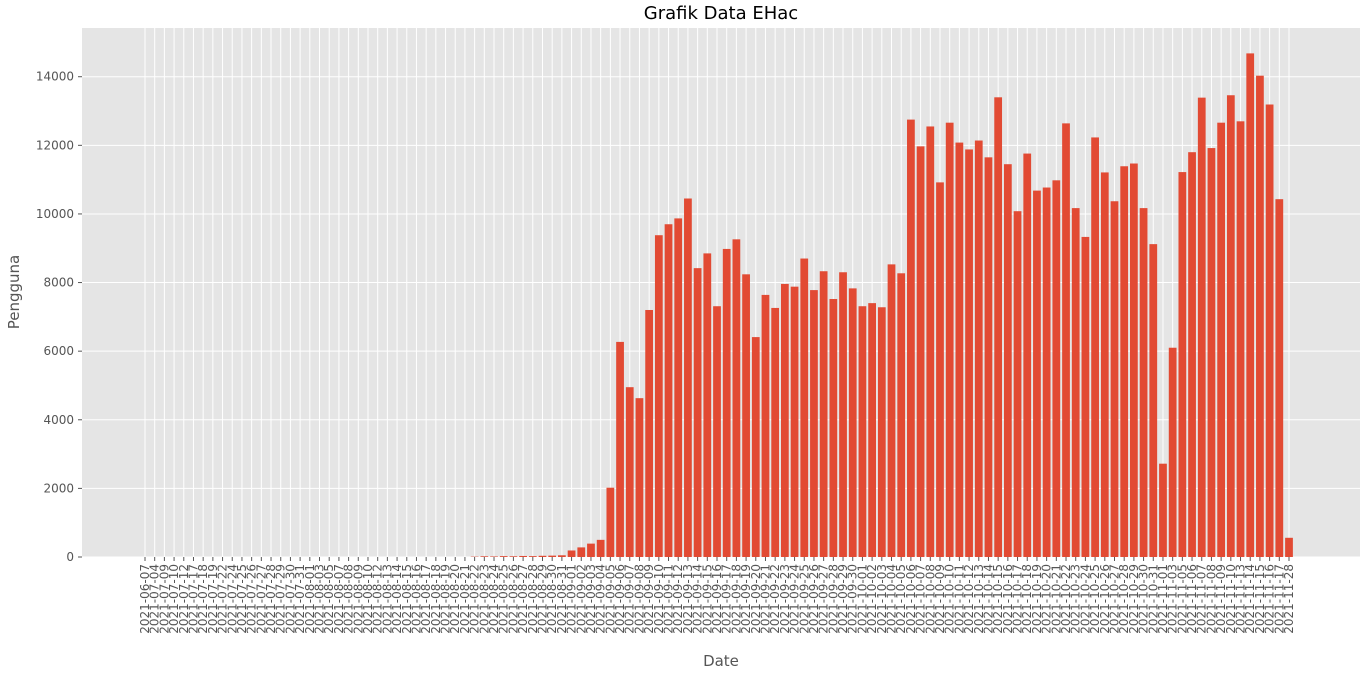  What do you see at coordinates (58, 351) in the screenshot?
I see `y-tick-label: 6000` at bounding box center [58, 351].